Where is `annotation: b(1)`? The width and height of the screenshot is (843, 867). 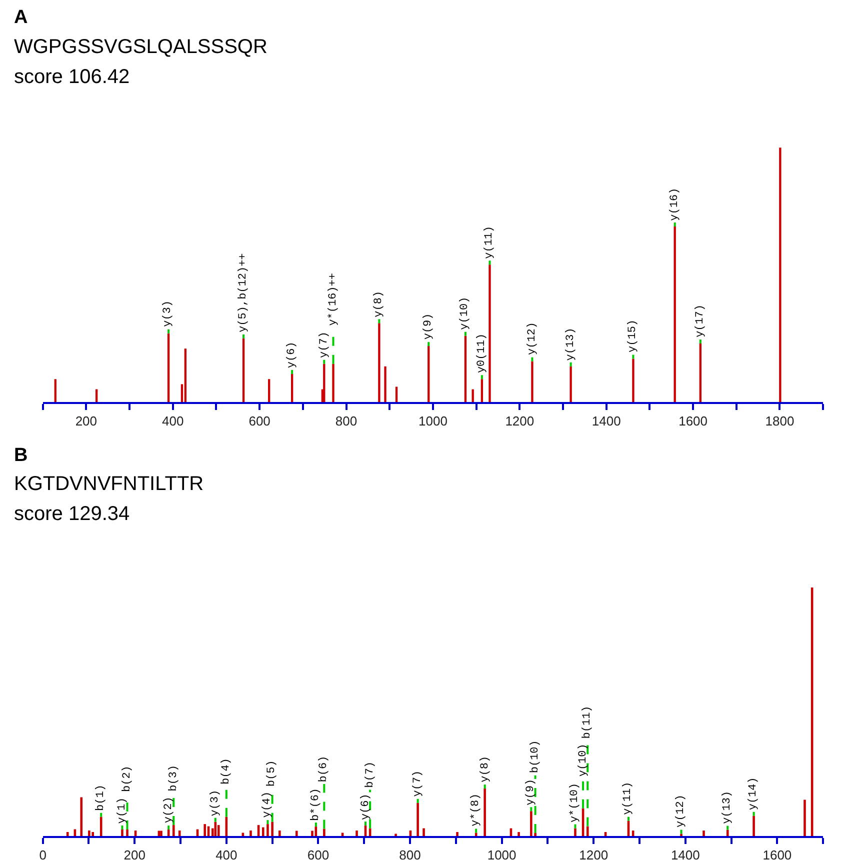 annotation: b(1) is located at coordinates (101, 797).